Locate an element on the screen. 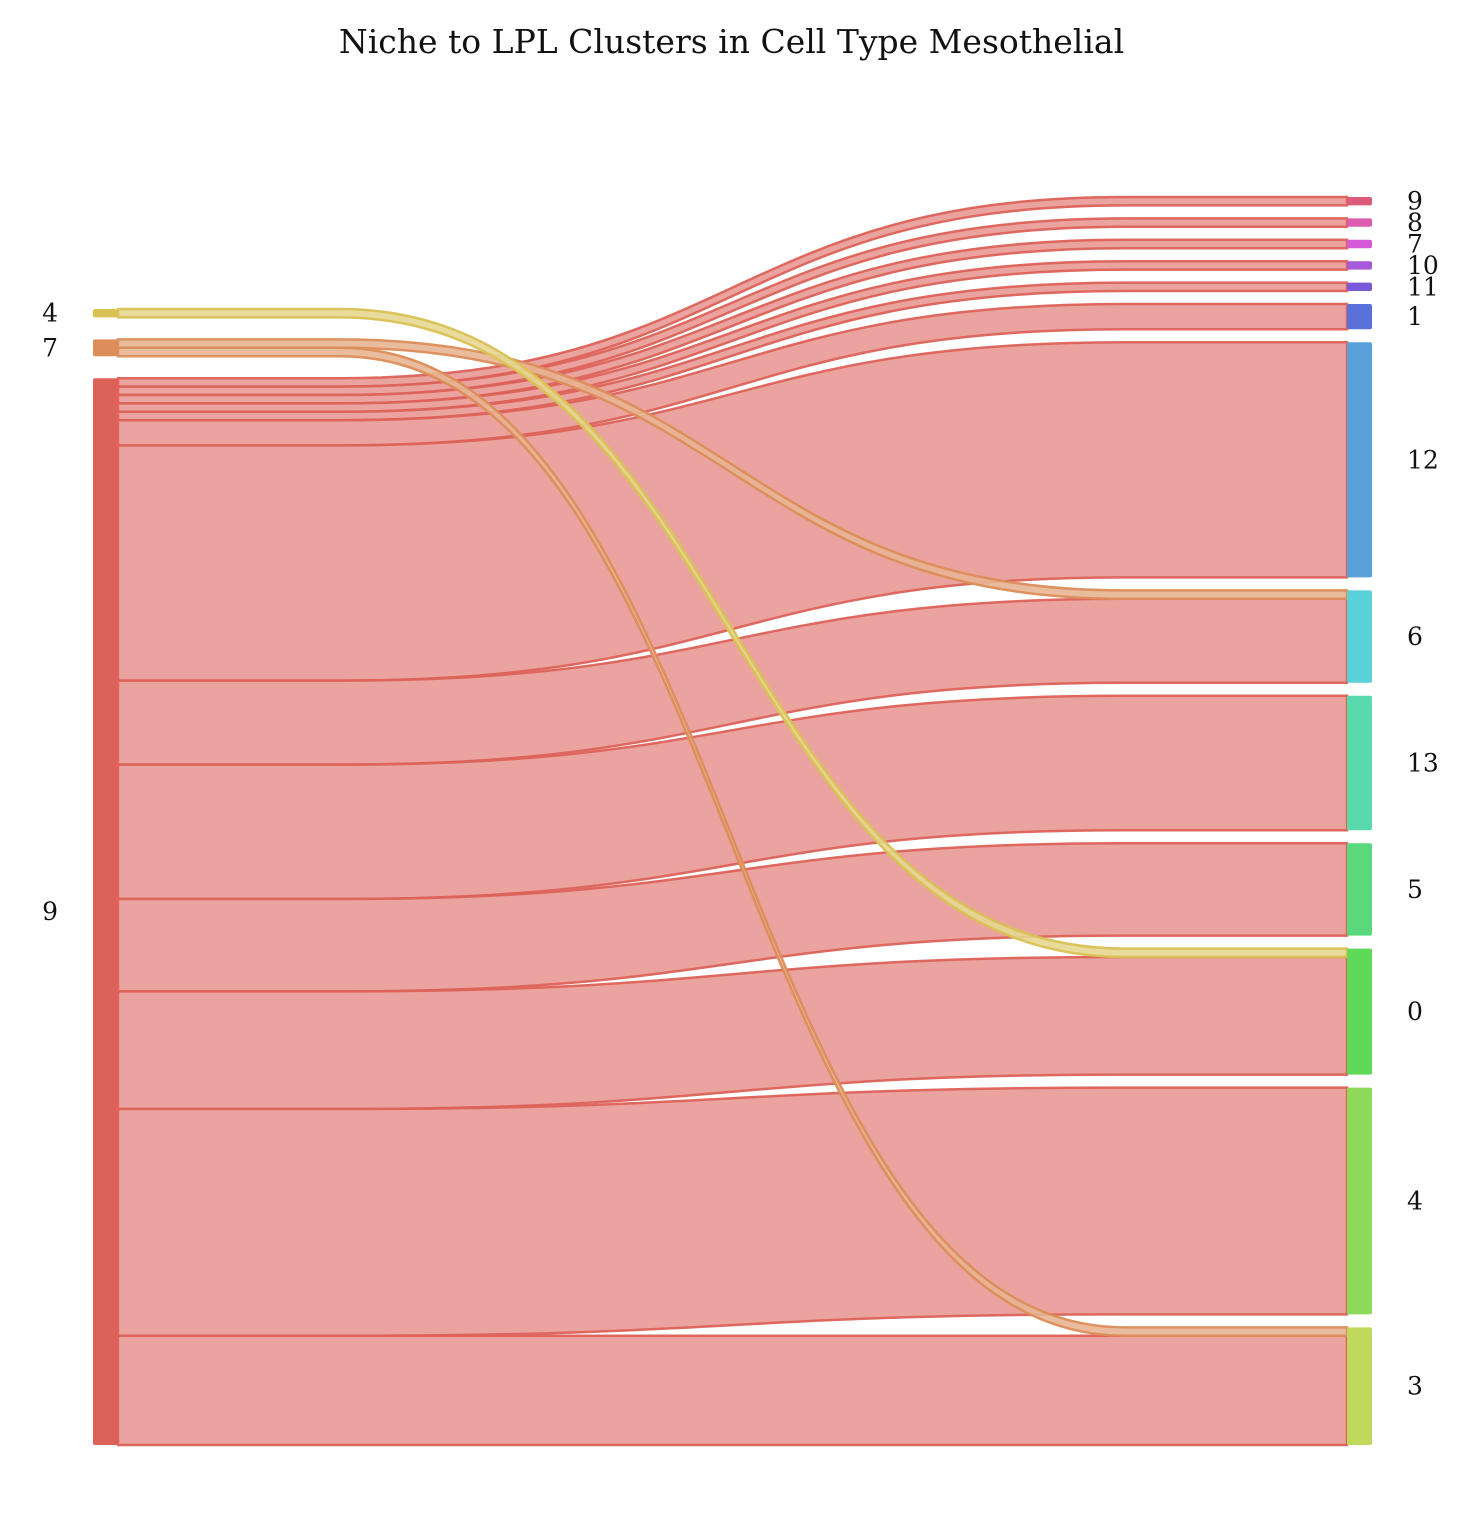 The width and height of the screenshot is (1468, 1536). link-s9-to-t9 is located at coordinates (732, 291).